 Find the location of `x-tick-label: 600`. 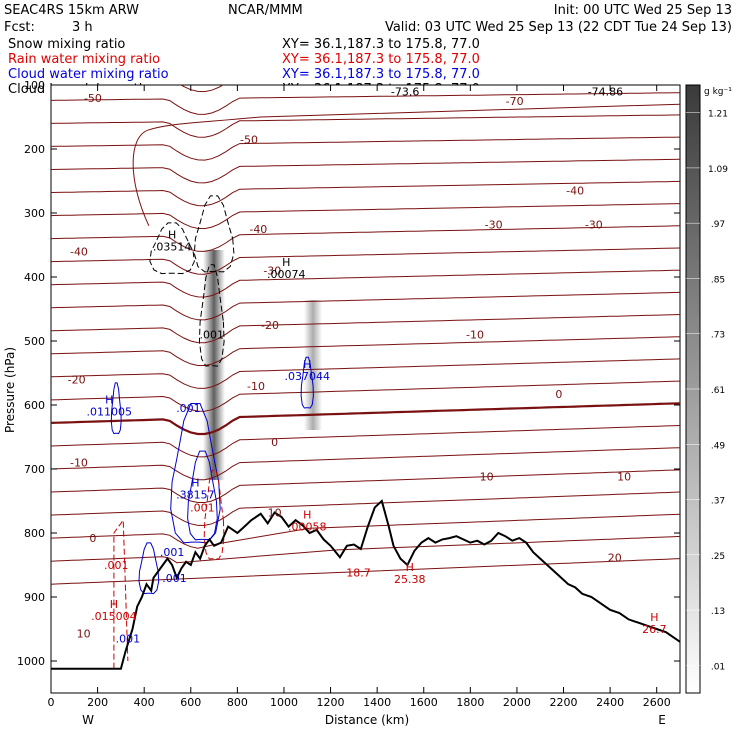

x-tick-label: 600 is located at coordinates (190, 702).